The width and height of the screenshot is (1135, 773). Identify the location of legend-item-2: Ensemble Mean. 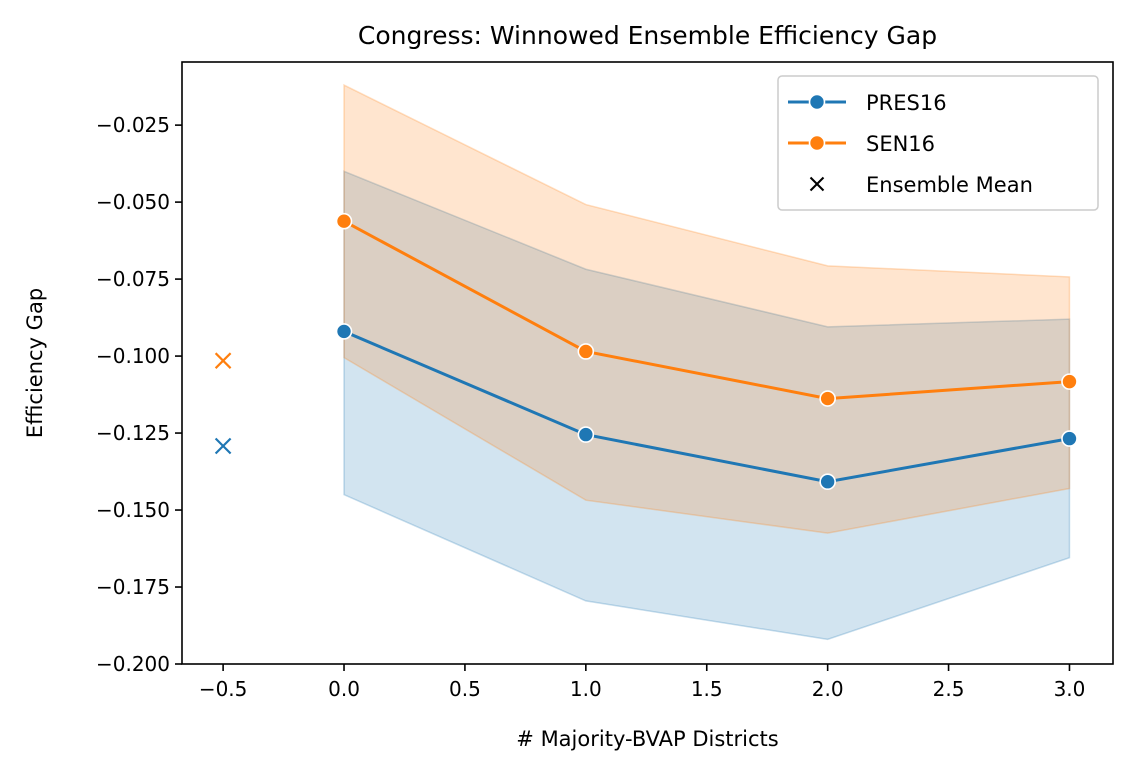
(921, 185).